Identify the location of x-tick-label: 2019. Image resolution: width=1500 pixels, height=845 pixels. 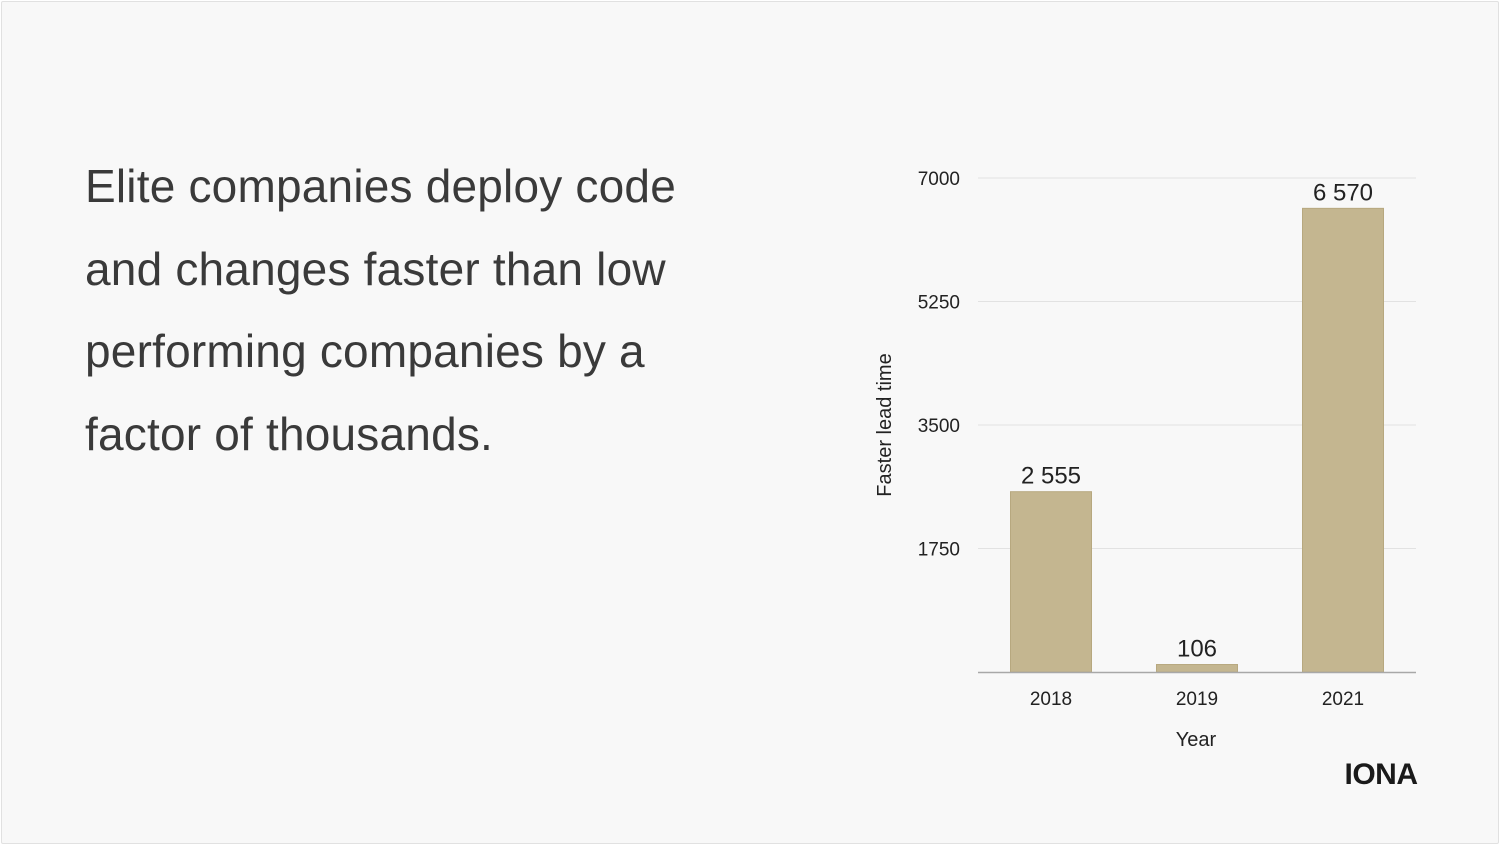
(1197, 699).